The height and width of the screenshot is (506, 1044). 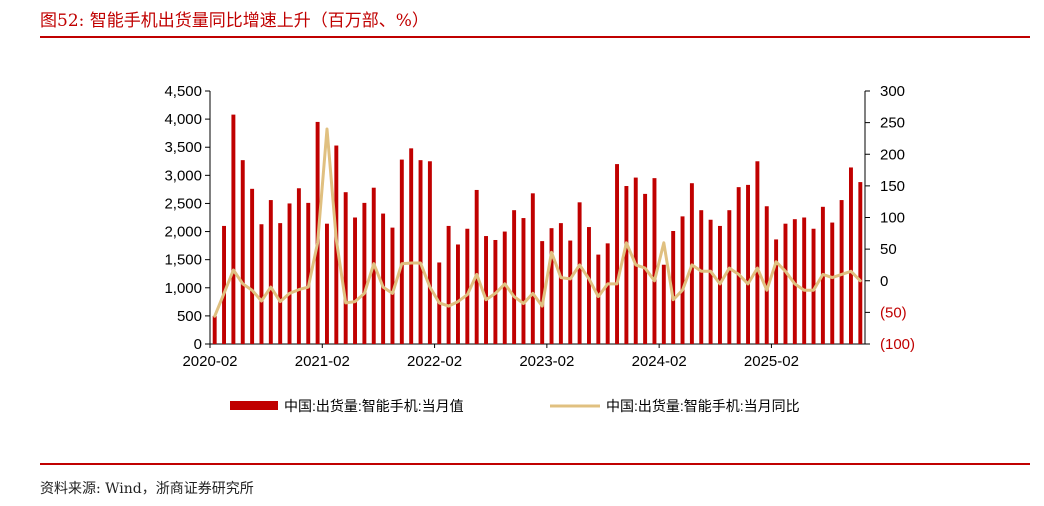 What do you see at coordinates (546, 361) in the screenshot?
I see `x-tick-label: 2023-02` at bounding box center [546, 361].